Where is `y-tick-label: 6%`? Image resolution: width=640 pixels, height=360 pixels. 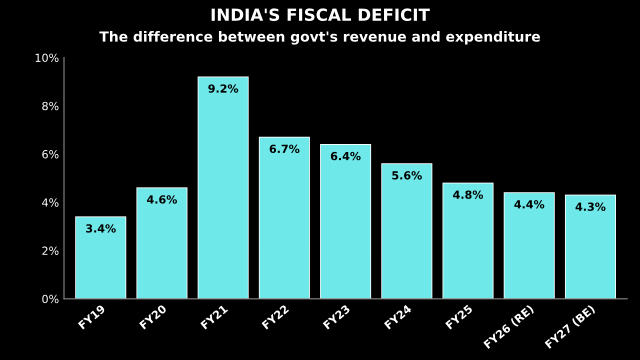
y-tick-label: 6% is located at coordinates (50, 154).